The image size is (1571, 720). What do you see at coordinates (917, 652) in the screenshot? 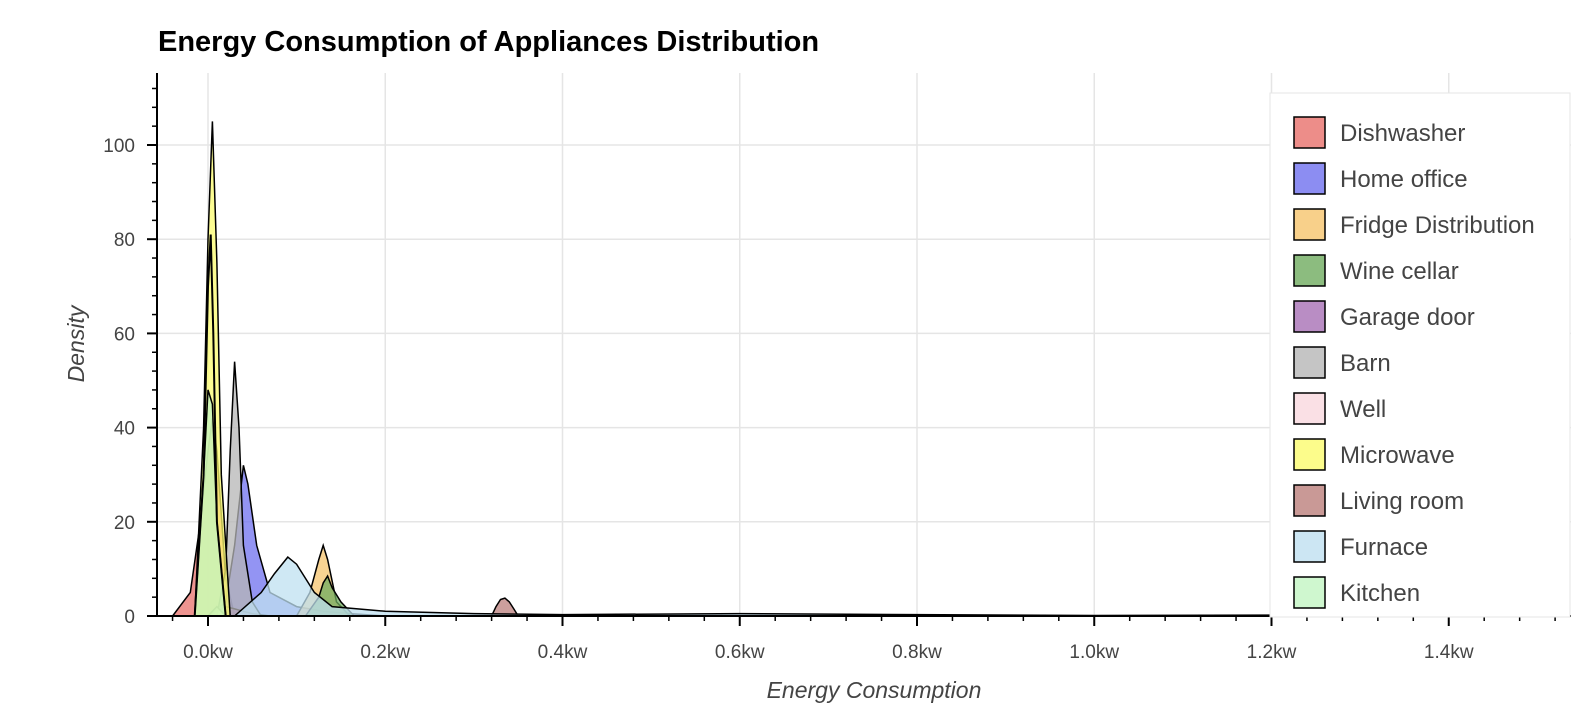
I see `x-tick-label: 0.8kw` at bounding box center [917, 652].